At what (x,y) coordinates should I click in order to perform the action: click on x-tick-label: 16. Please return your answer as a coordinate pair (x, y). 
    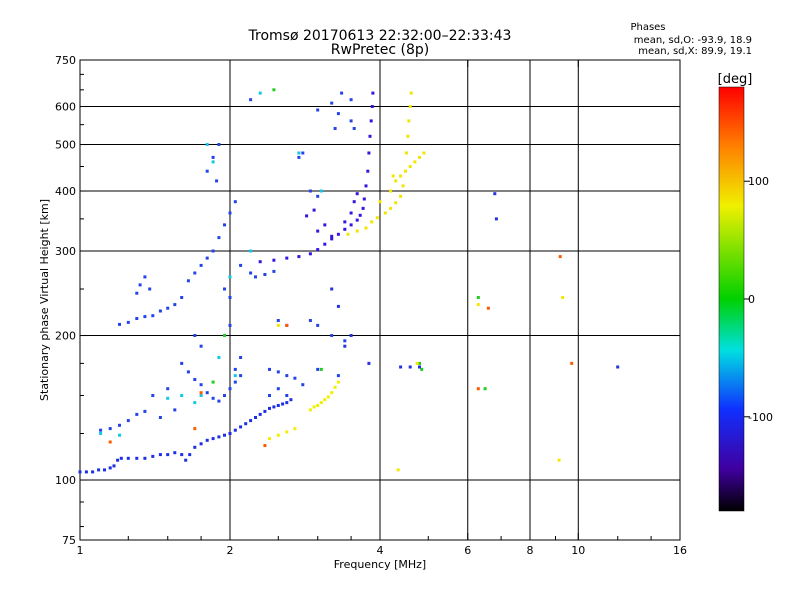
    Looking at the image, I should click on (680, 550).